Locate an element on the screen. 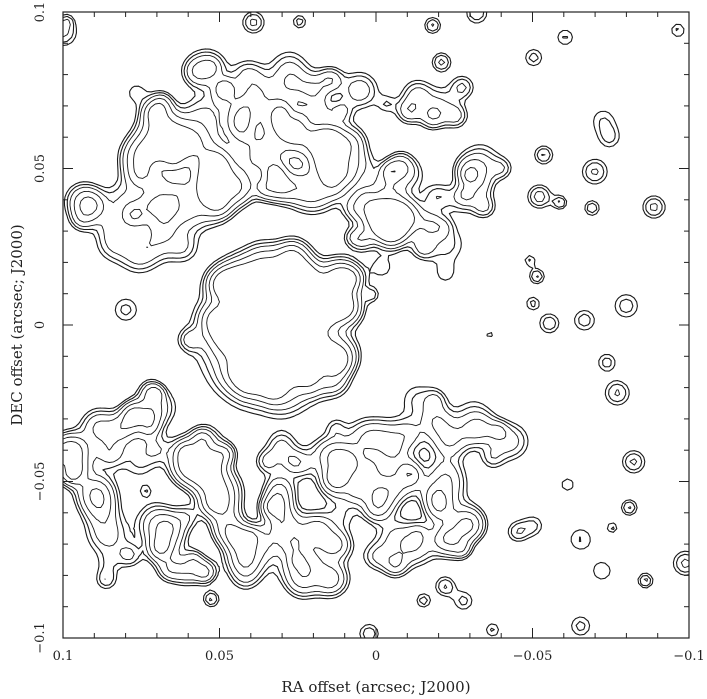  y-tick-labels: −0.1 −0.05 0 0.05 0.1 is located at coordinates (40, 328).